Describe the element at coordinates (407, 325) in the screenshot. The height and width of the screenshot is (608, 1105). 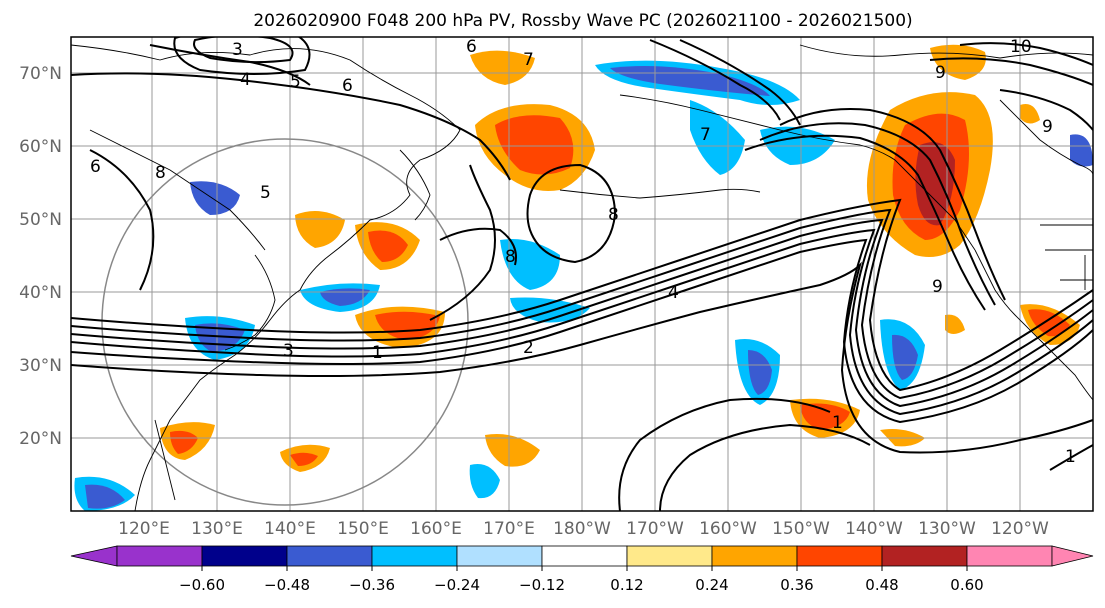
I see `shade-pos-central-core` at that location.